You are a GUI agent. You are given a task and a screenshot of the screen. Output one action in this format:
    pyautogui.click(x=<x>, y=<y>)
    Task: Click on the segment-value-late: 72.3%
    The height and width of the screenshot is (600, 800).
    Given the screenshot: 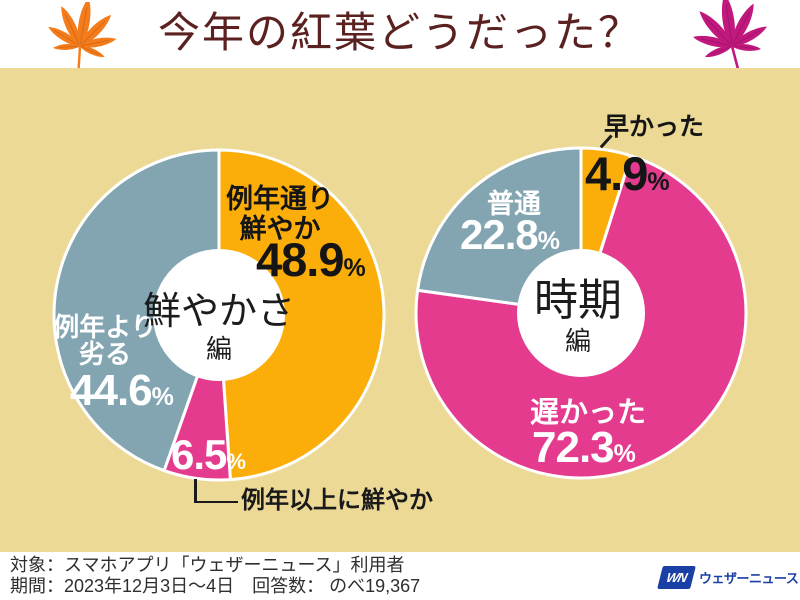 What is the action you would take?
    pyautogui.click(x=584, y=447)
    